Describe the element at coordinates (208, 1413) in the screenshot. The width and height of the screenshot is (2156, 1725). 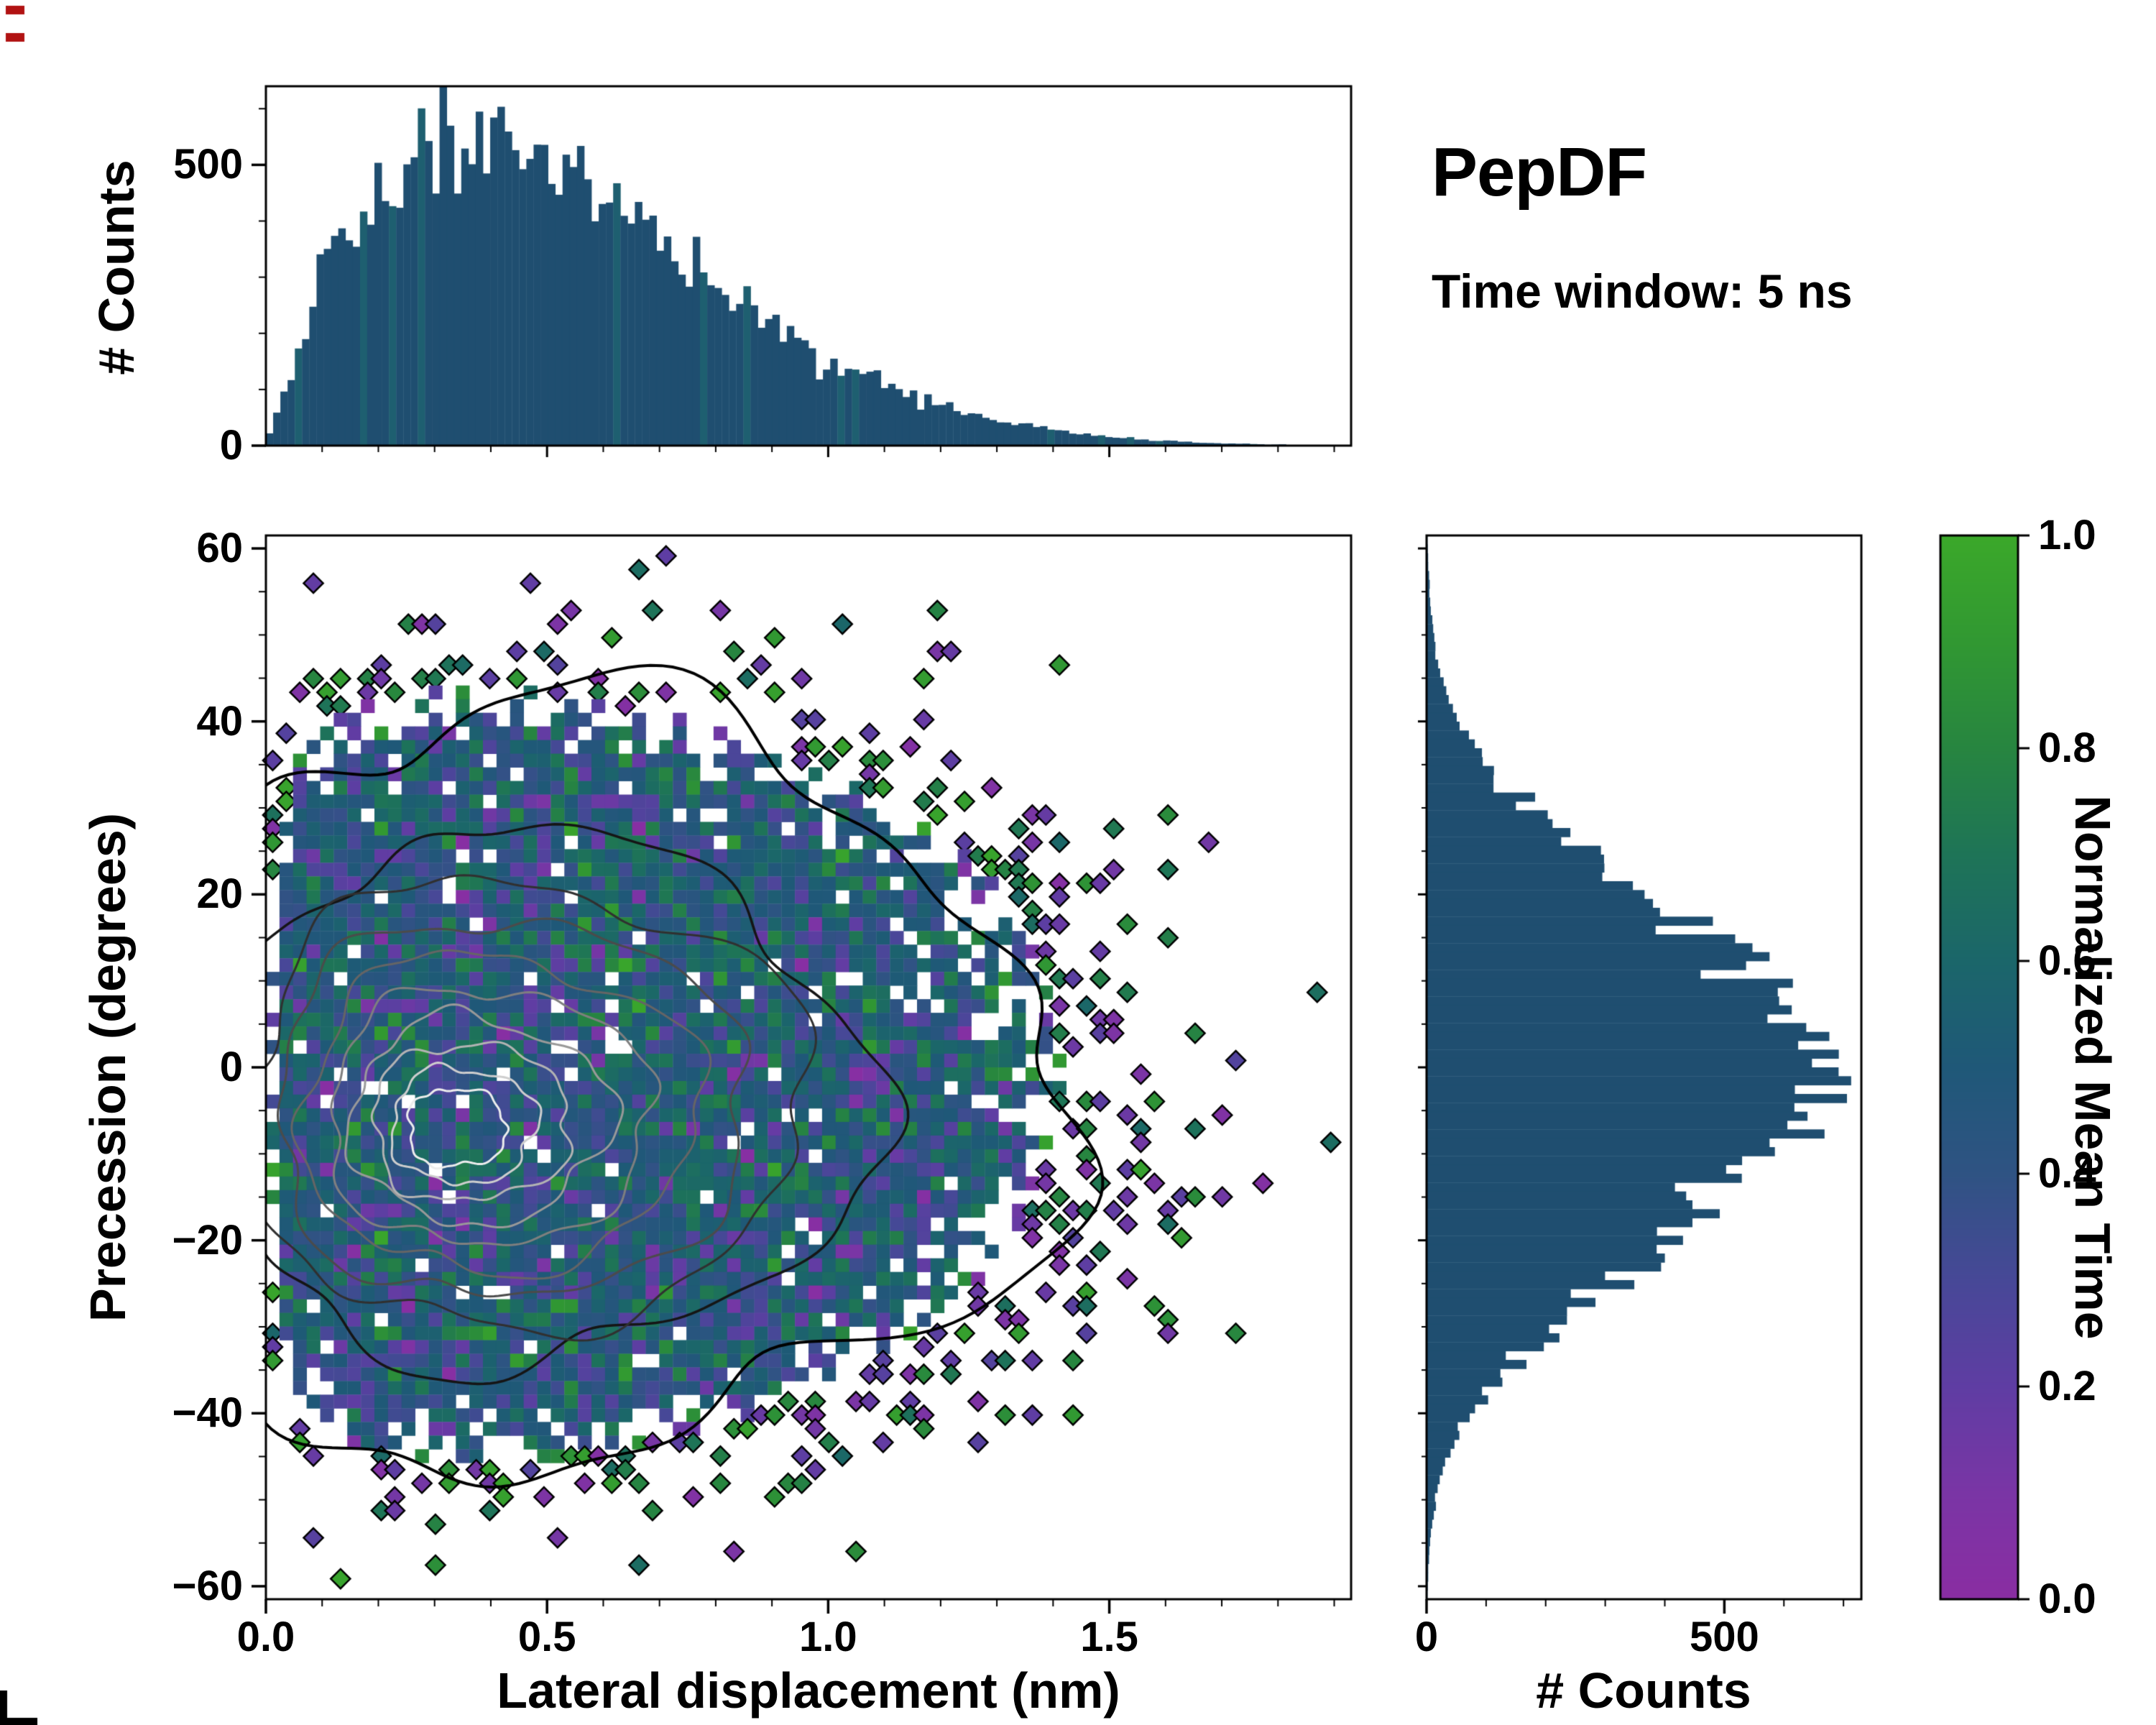
I see `main-y-tick-label: −40` at that location.